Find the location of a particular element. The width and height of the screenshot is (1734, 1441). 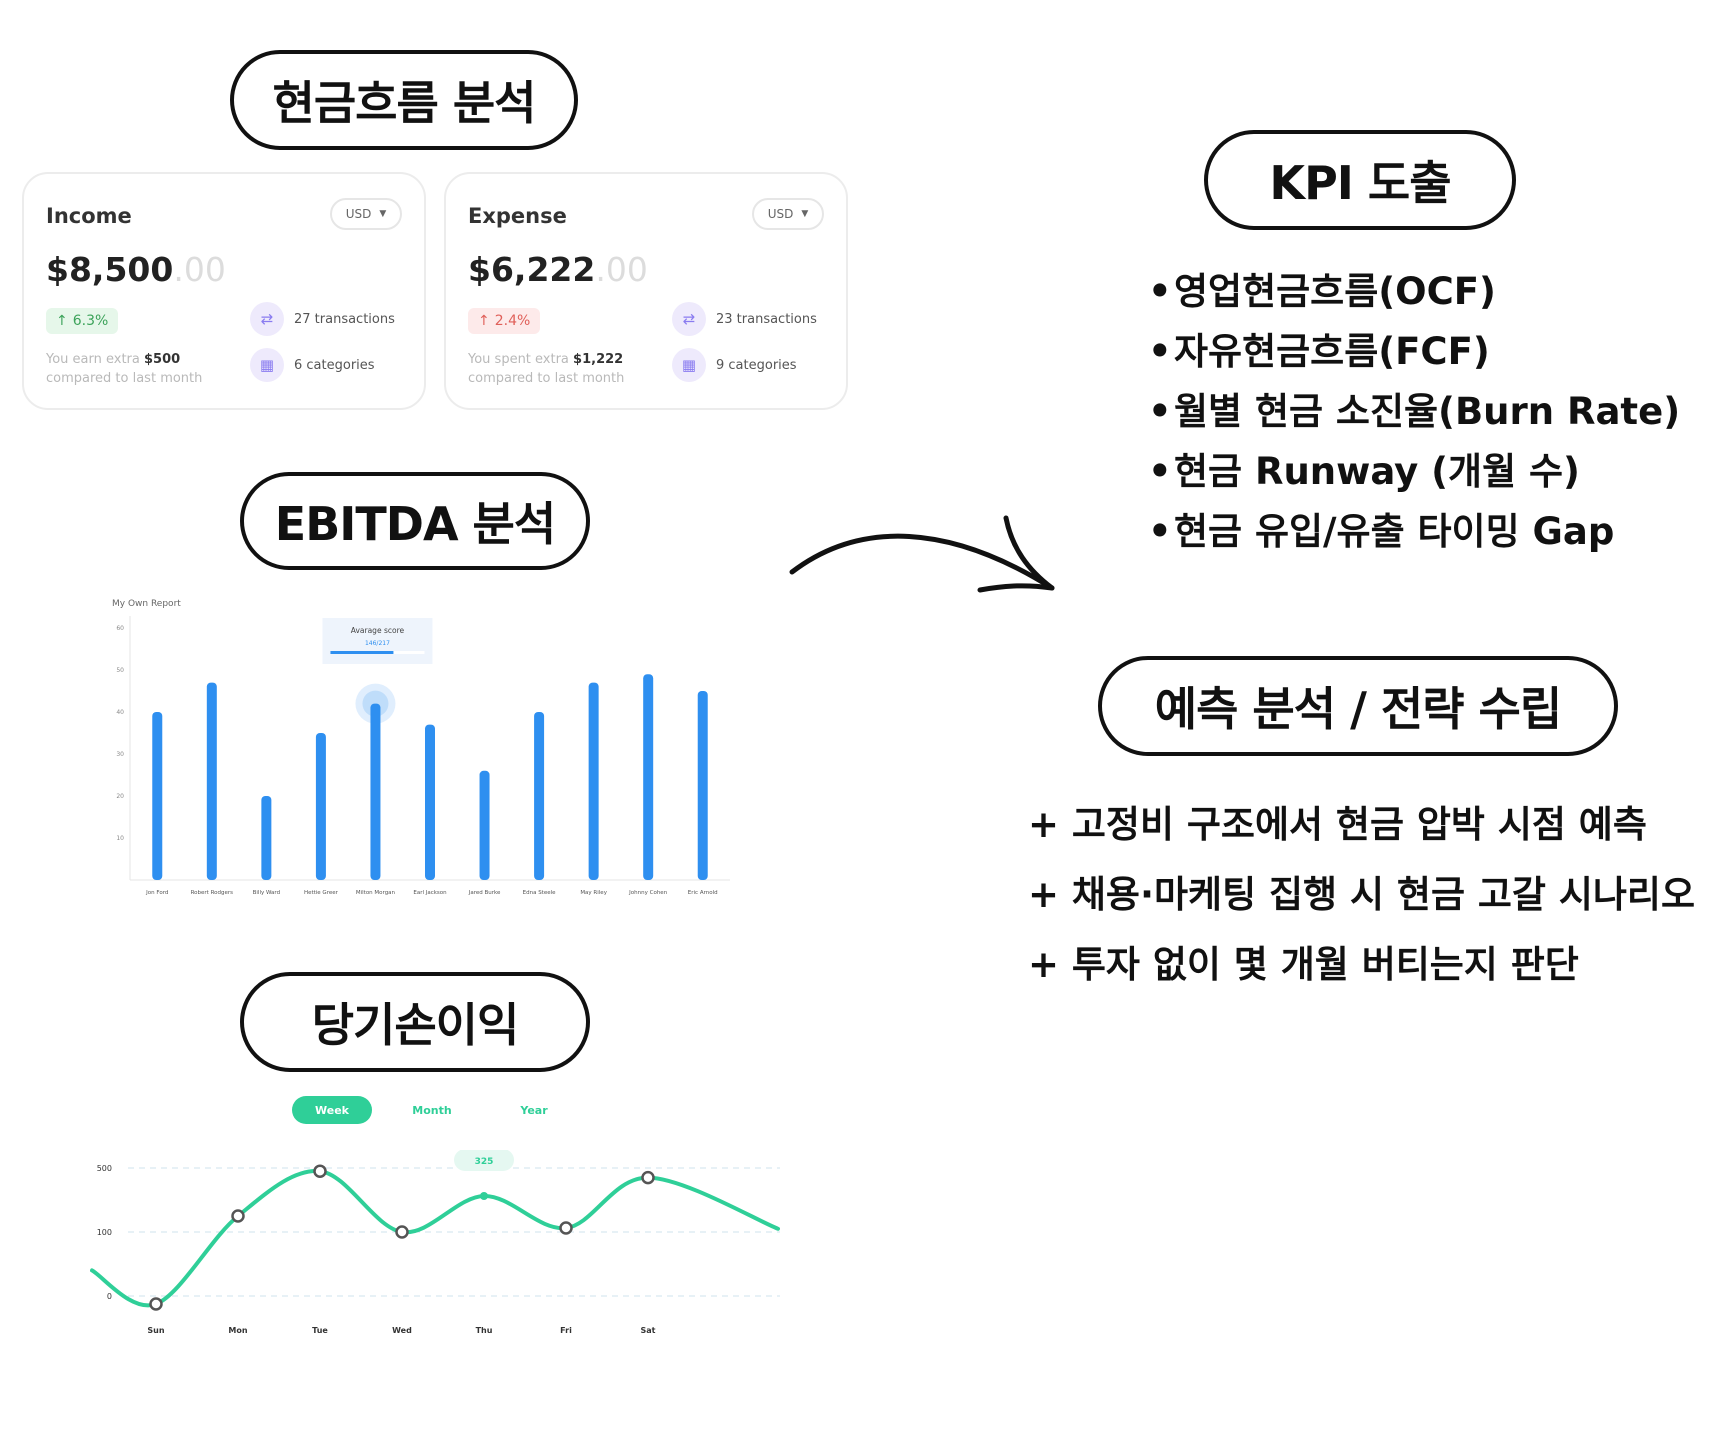

tooltip-box is located at coordinates (377, 641).